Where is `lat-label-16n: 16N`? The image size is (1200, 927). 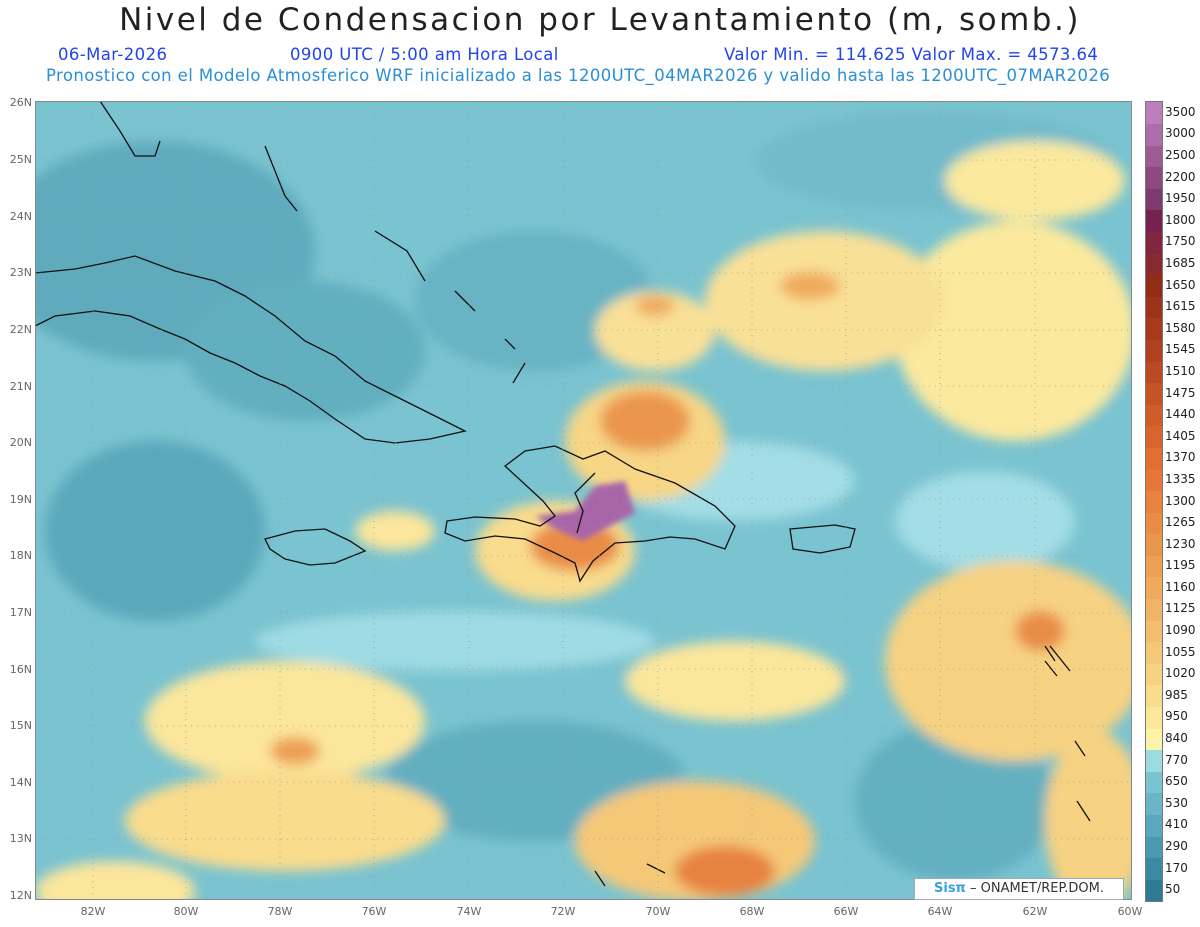
lat-label-16n: 16N is located at coordinates (20, 669).